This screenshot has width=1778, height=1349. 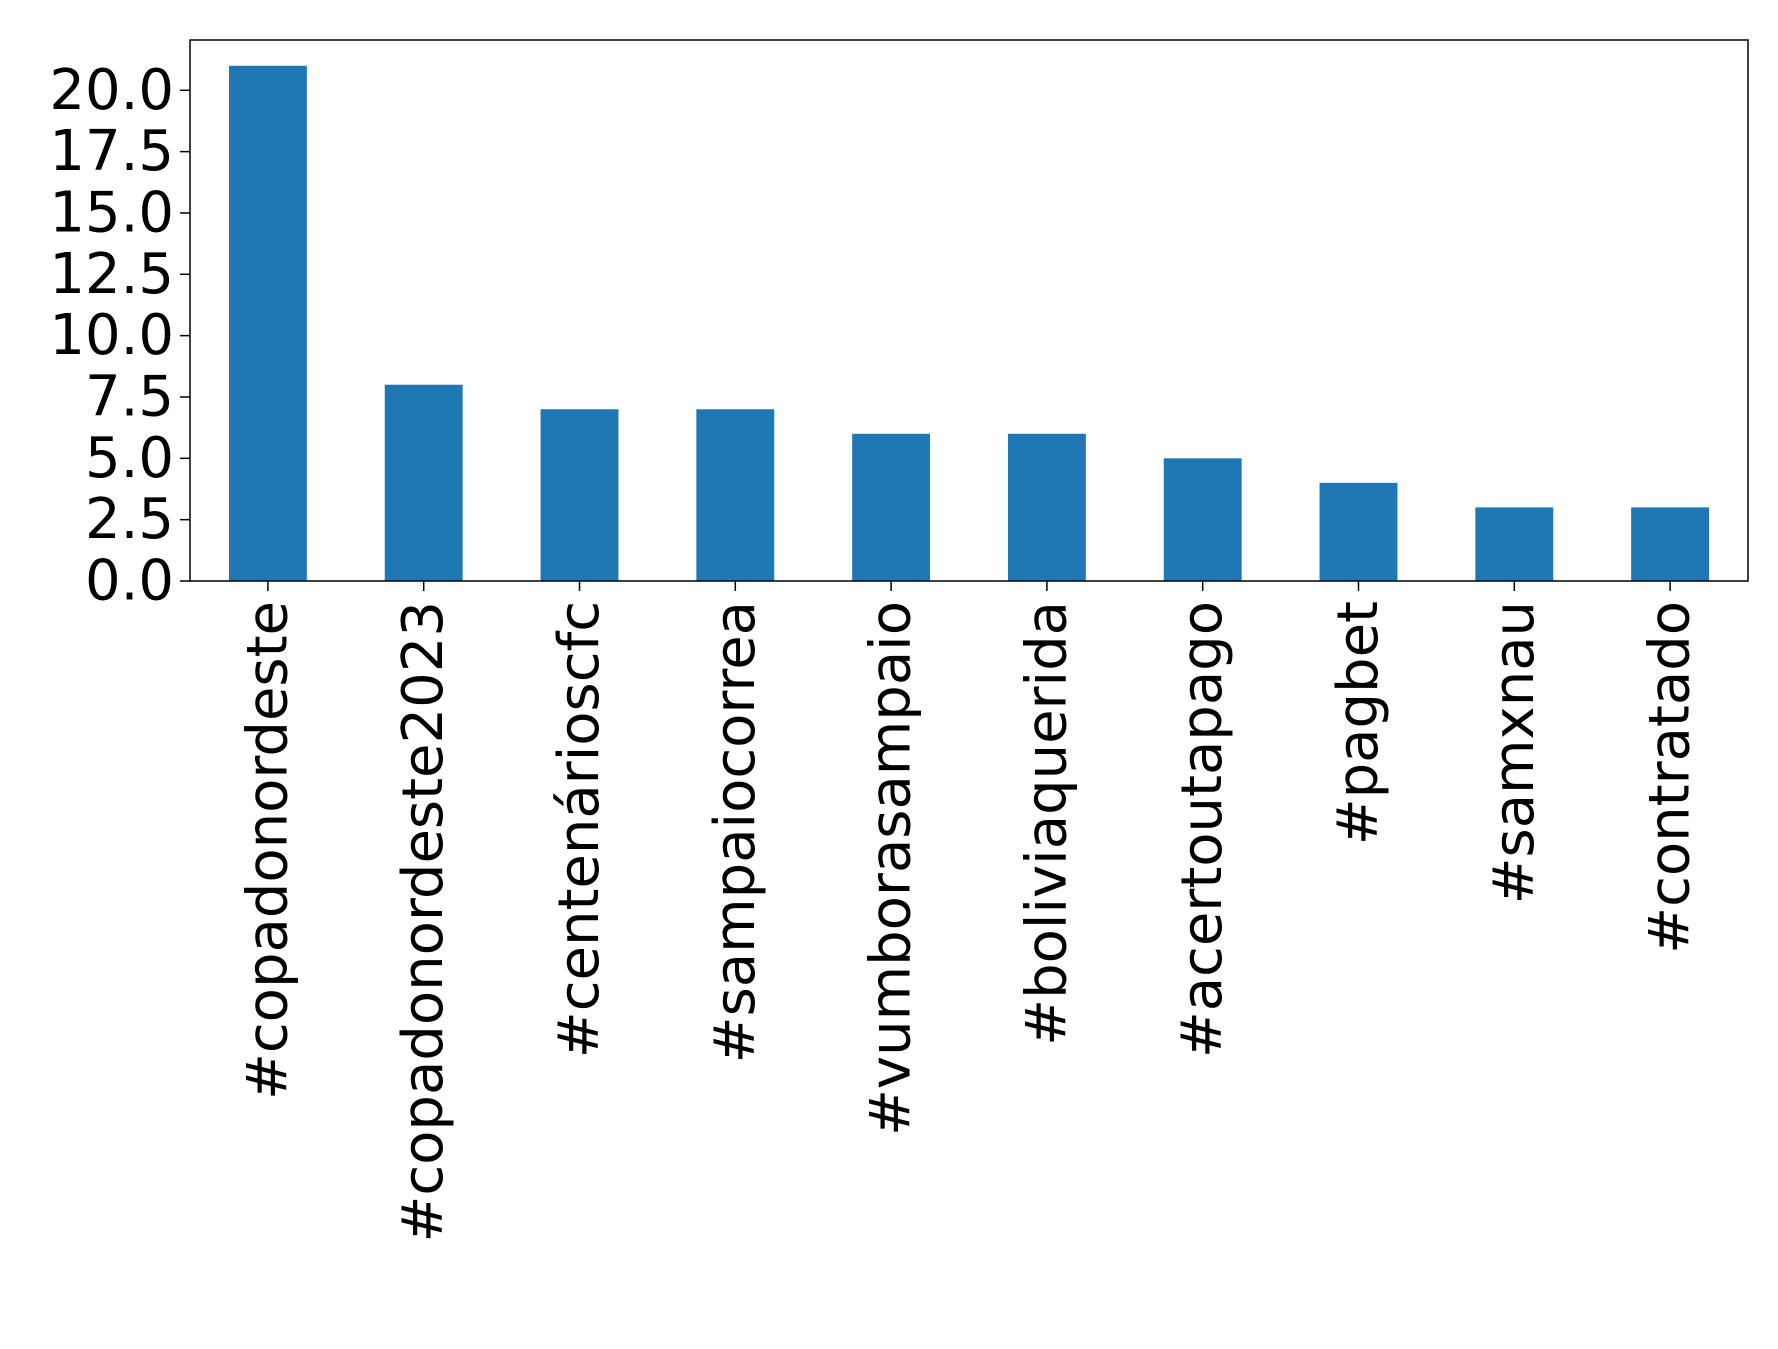 What do you see at coordinates (1046, 823) in the screenshot?
I see `x-tick-label: #boliviaquerida` at bounding box center [1046, 823].